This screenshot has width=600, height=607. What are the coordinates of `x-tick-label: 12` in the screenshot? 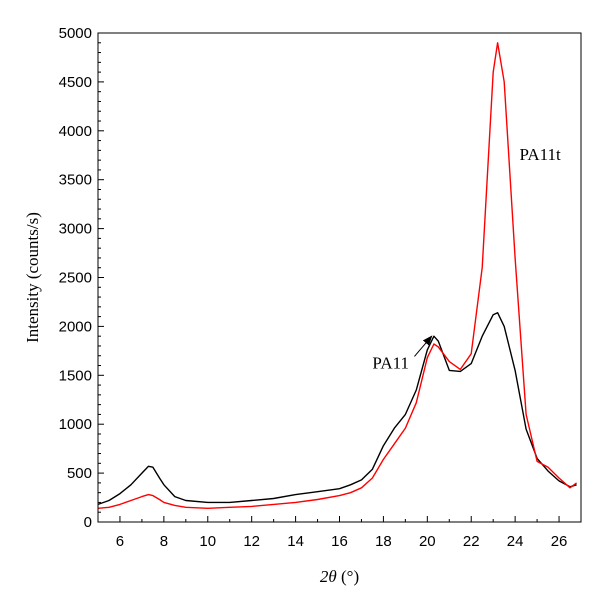 It's located at (251, 541).